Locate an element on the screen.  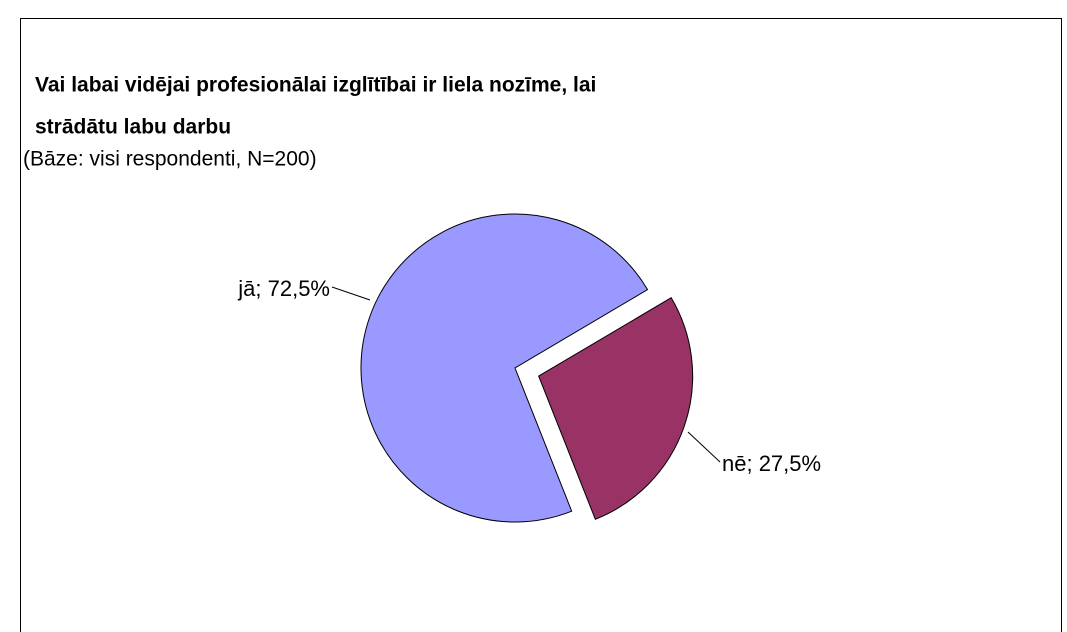
data-label: jā; 72,5% is located at coordinates (283, 288).